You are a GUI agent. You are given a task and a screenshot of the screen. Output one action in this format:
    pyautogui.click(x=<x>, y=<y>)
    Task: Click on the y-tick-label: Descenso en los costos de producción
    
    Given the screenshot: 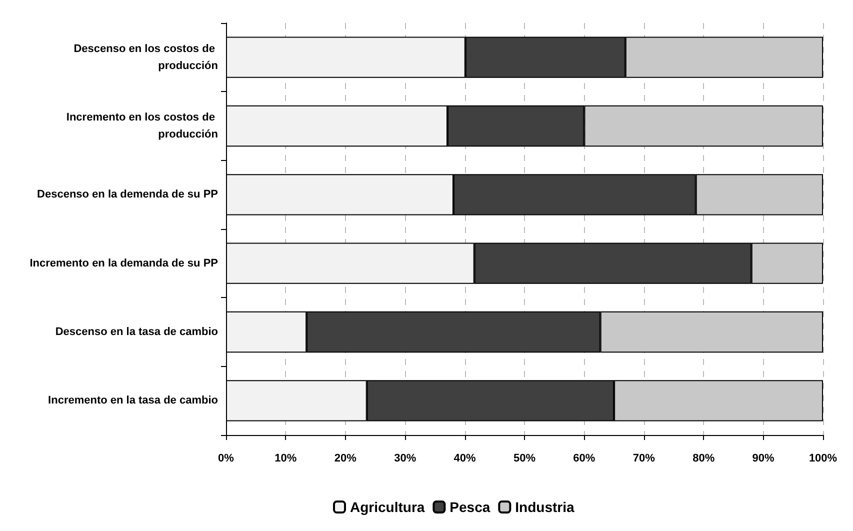 What is the action you would take?
    pyautogui.click(x=146, y=57)
    